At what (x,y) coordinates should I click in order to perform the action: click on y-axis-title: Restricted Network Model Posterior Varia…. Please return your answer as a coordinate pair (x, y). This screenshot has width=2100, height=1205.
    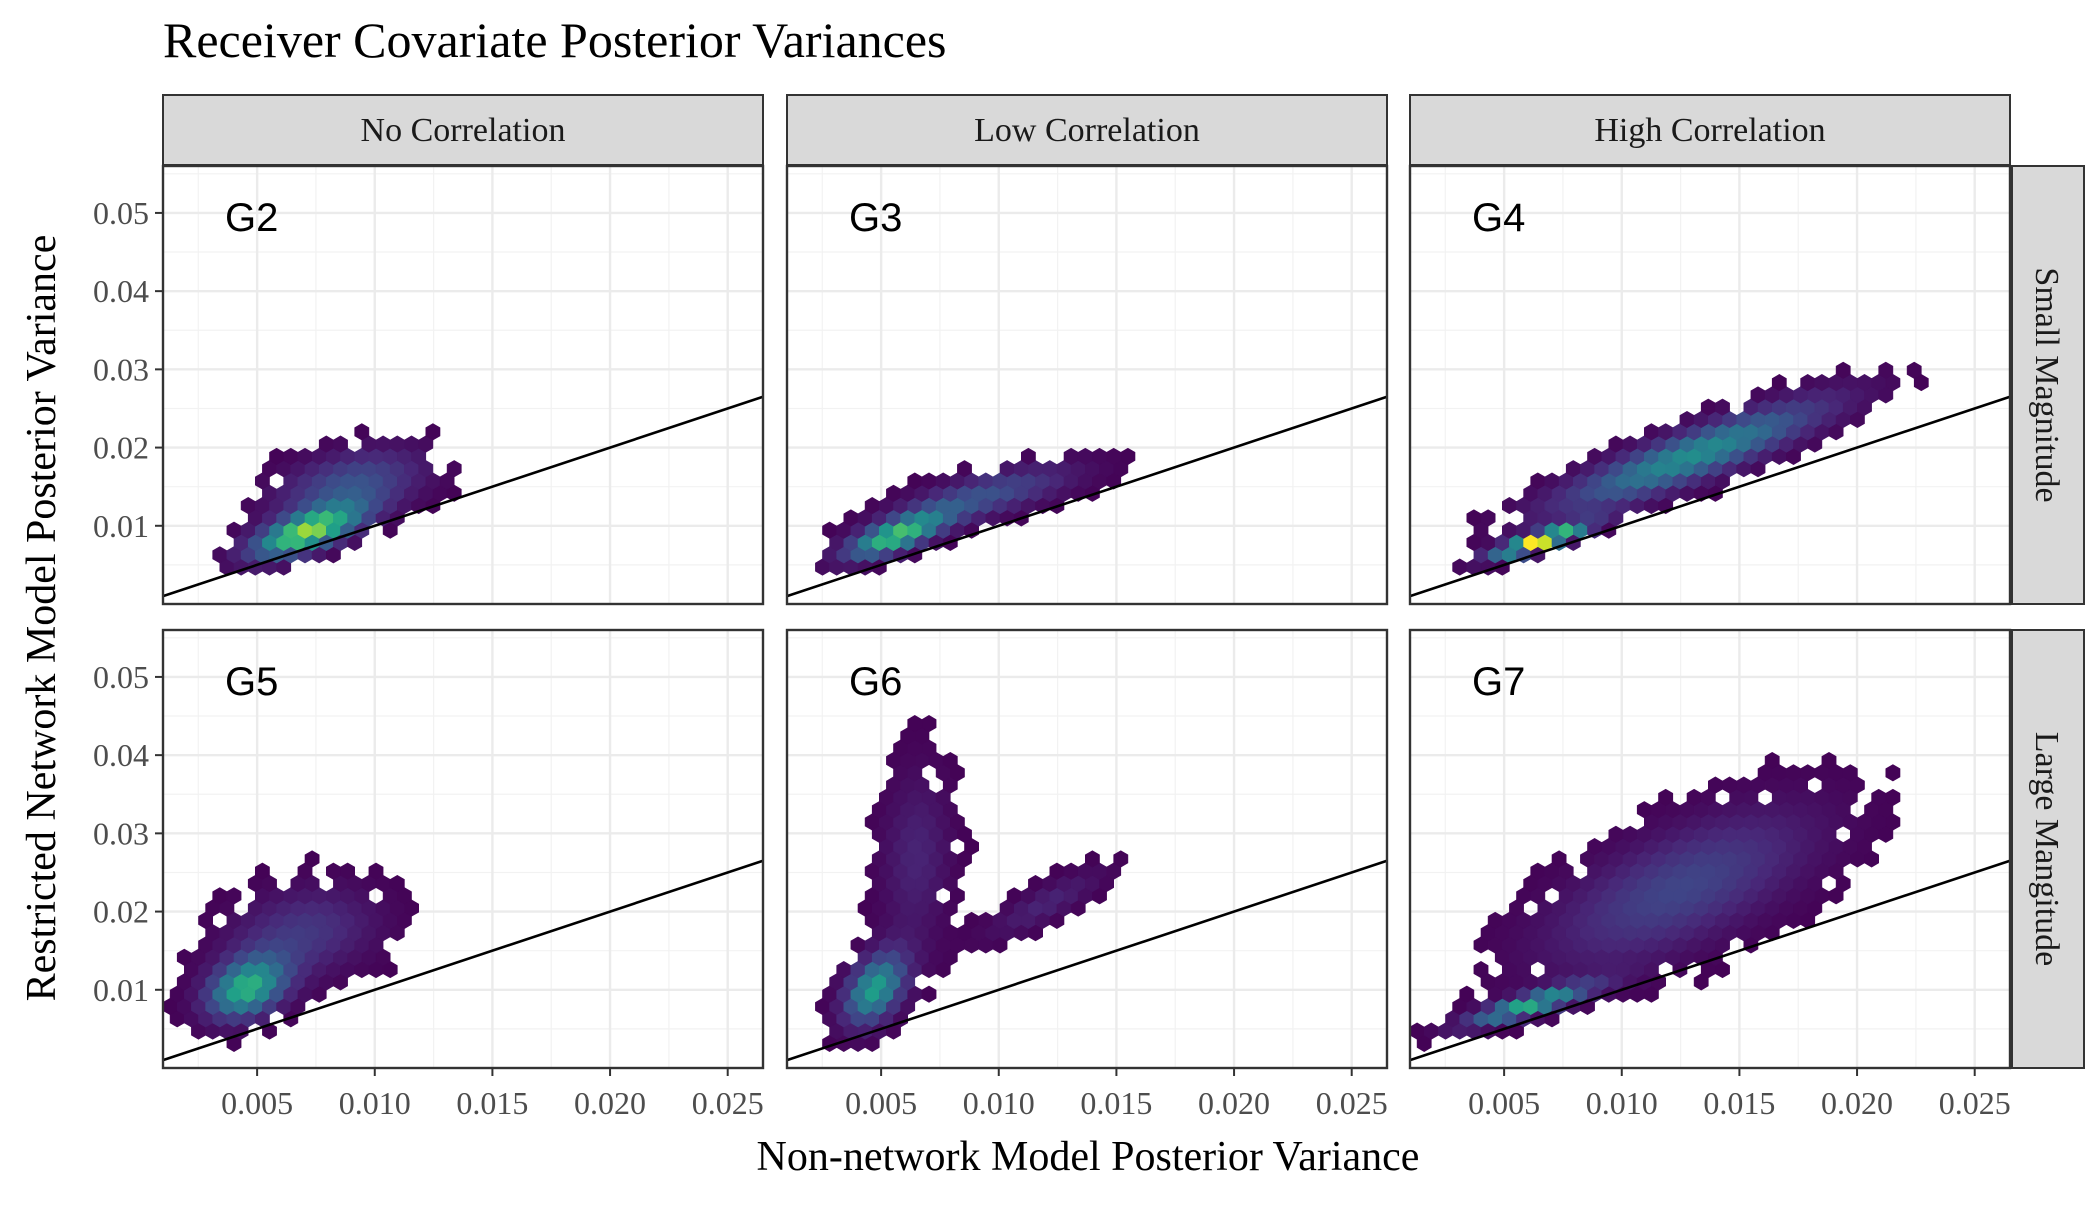
    Looking at the image, I should click on (42, 618).